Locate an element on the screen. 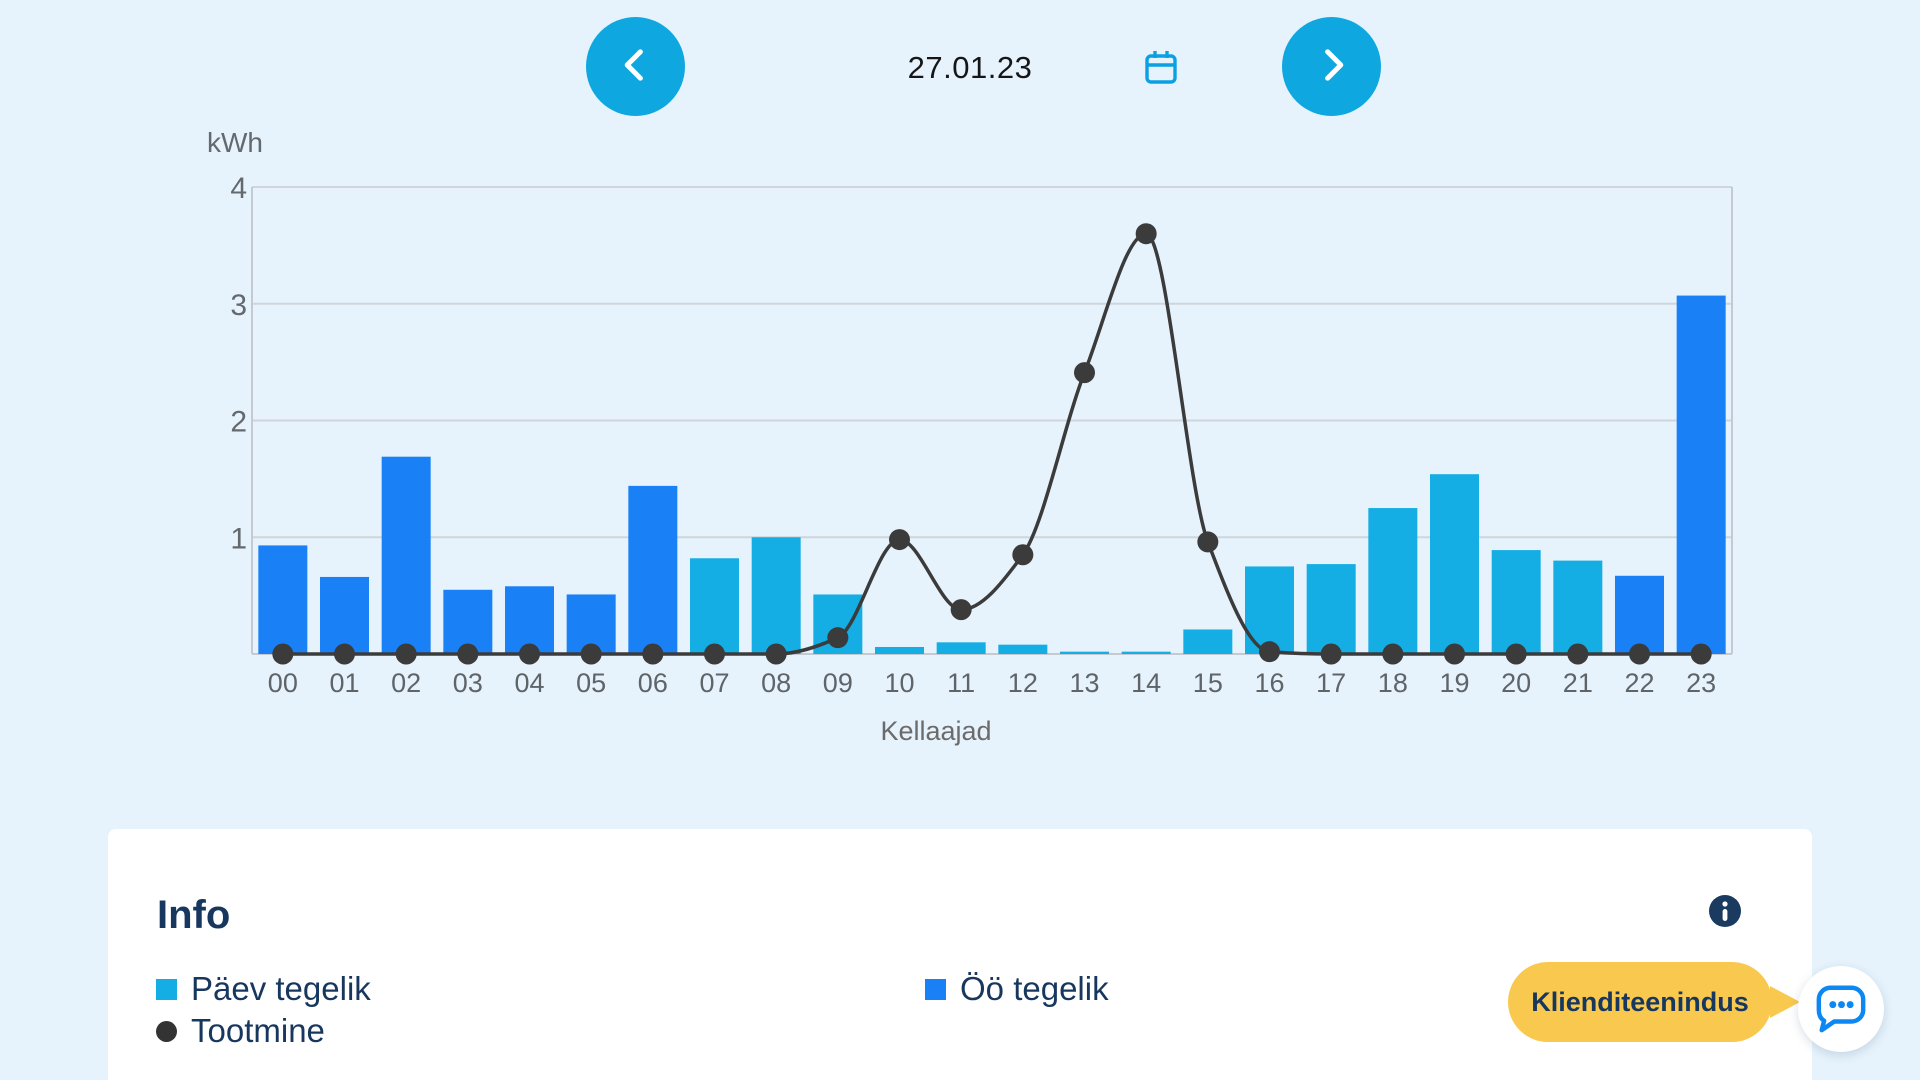 Image resolution: width=1920 pixels, height=1080 pixels. x-tick-label-18: 18 is located at coordinates (1393, 683).